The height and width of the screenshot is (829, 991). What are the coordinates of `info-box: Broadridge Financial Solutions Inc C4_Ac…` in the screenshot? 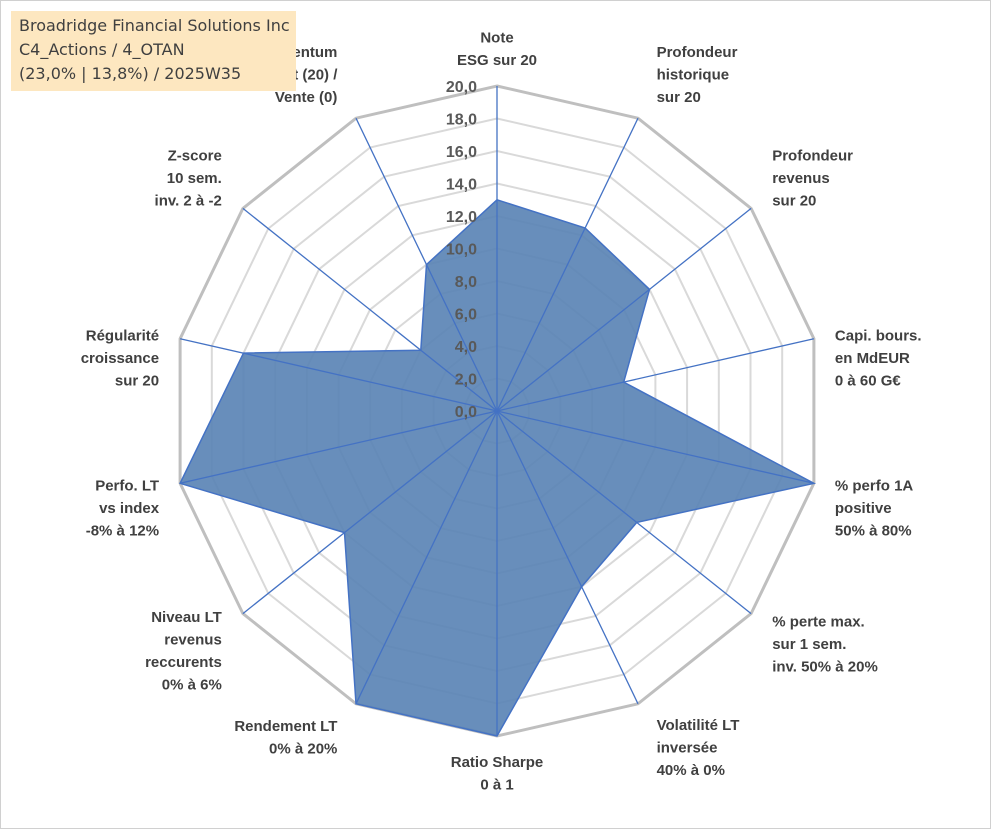 It's located at (153, 51).